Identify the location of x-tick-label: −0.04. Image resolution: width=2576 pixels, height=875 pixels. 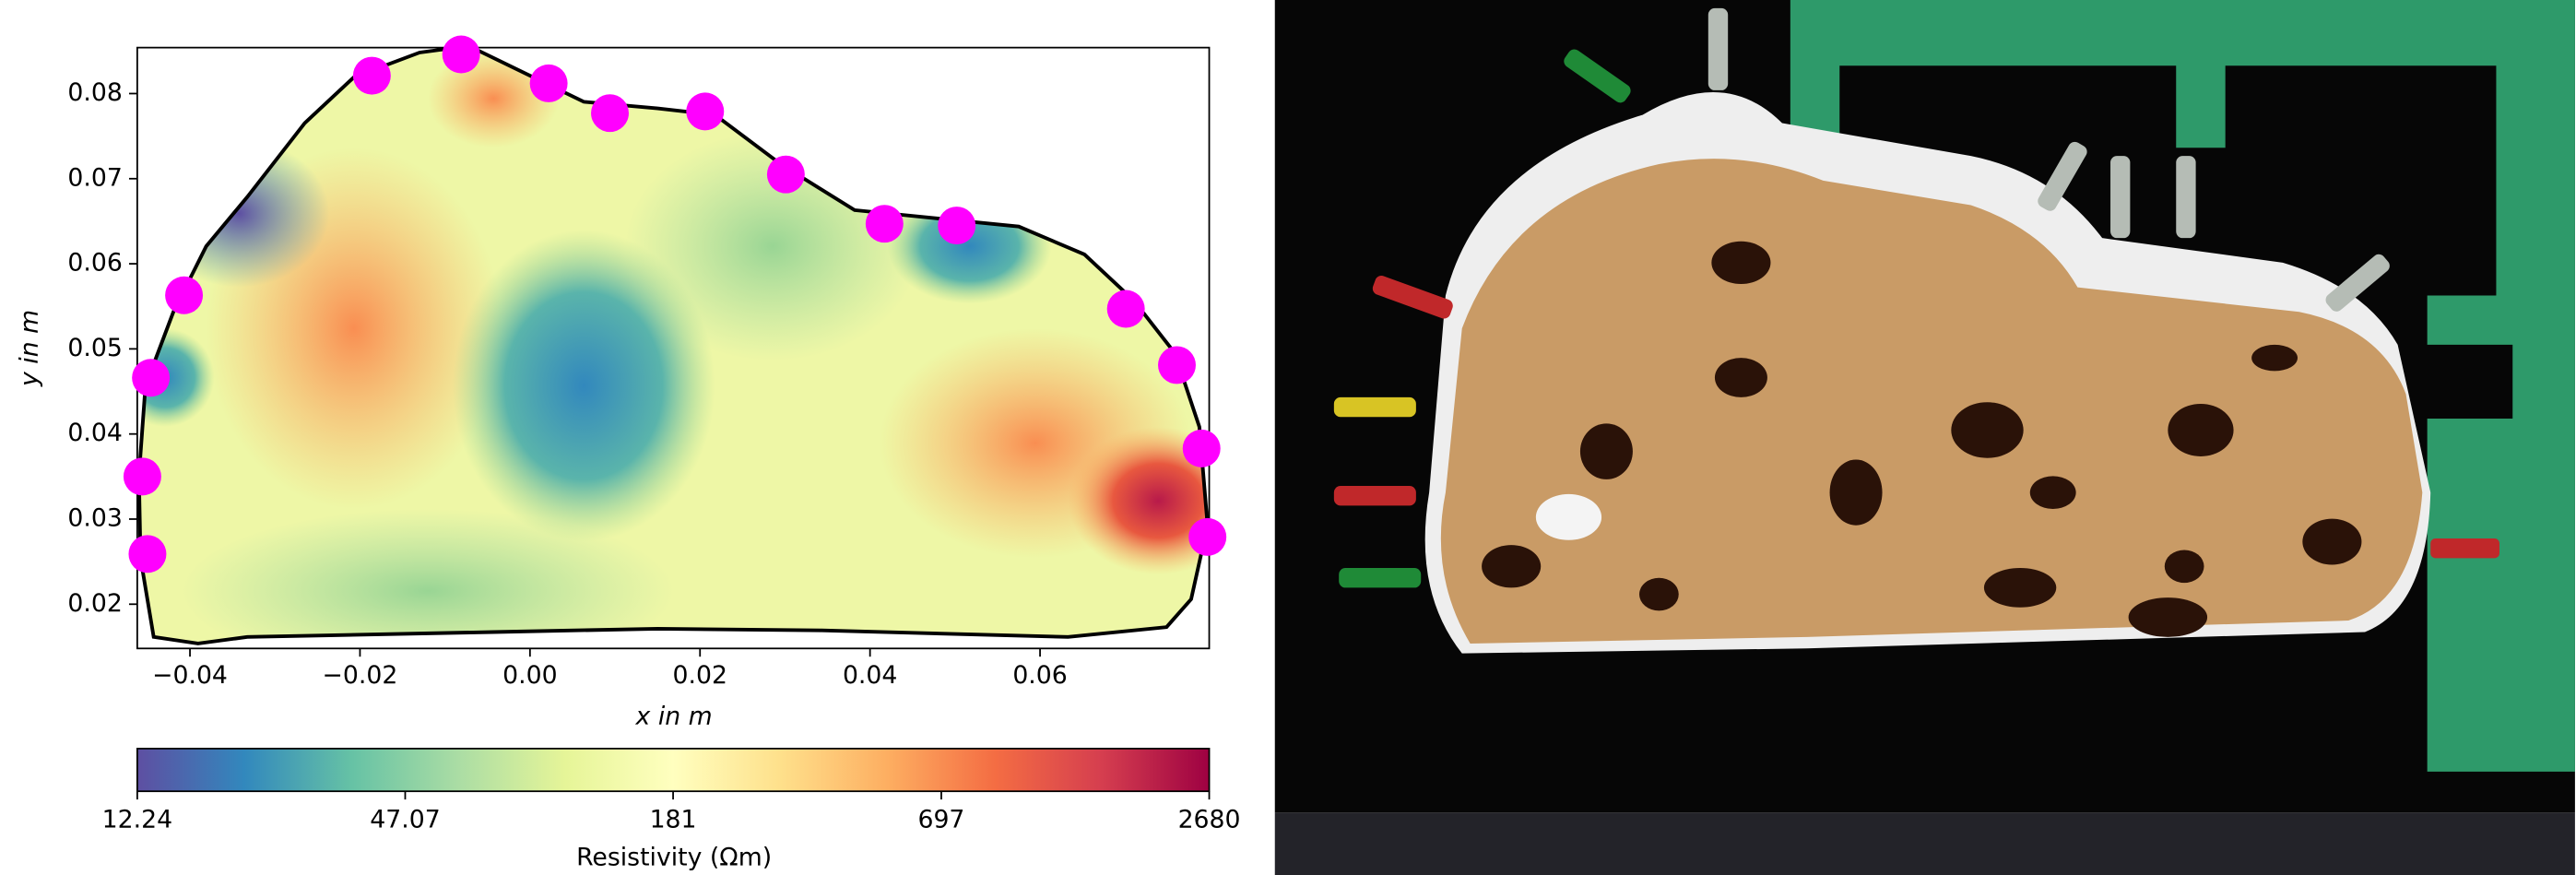
(190, 675).